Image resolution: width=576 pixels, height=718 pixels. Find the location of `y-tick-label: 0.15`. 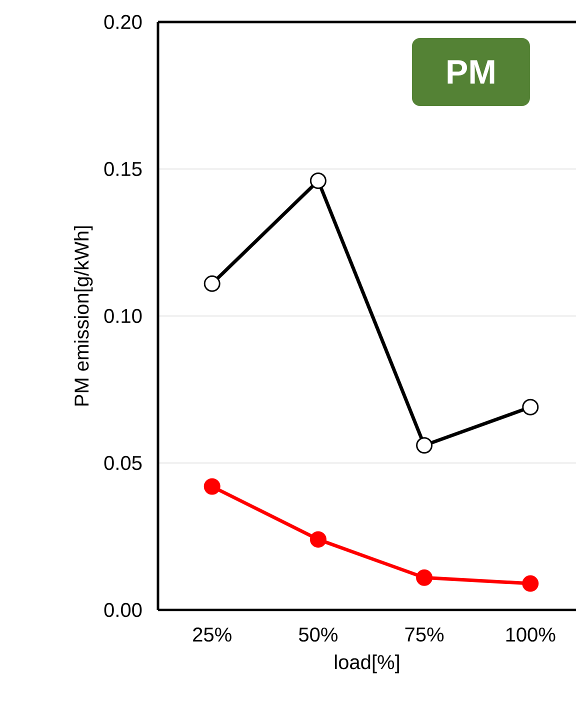

y-tick-label: 0.15 is located at coordinates (123, 169).